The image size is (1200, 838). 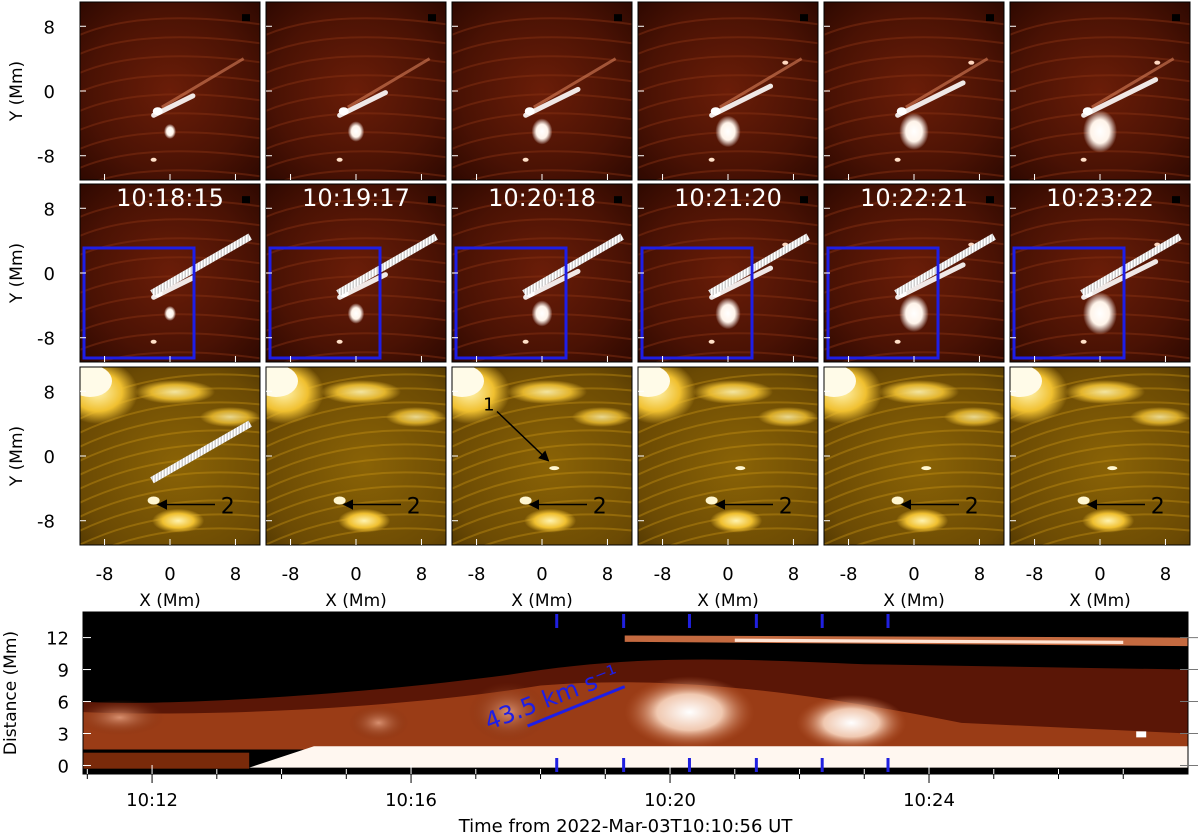 What do you see at coordinates (914, 198) in the screenshot?
I see `timestamp-label: 10:22:21` at bounding box center [914, 198].